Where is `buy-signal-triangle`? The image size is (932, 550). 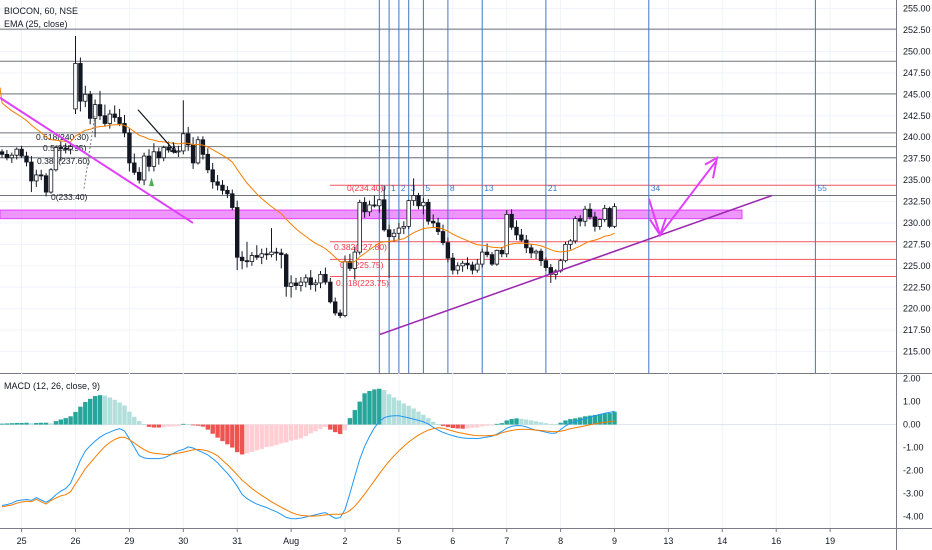
buy-signal-triangle is located at coordinates (151, 182).